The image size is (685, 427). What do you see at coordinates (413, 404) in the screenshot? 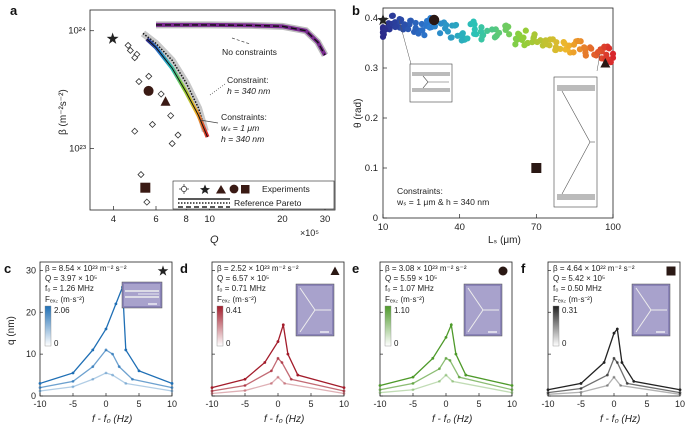
I see `panel-e-xtick-label: -5` at bounding box center [413, 404].